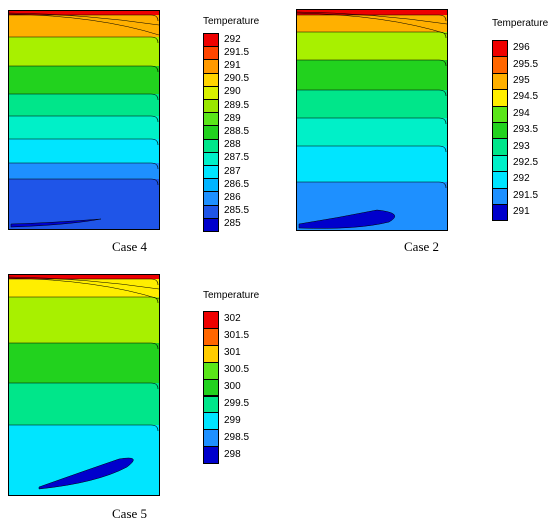 Image resolution: width=550 pixels, height=526 pixels. I want to click on legend-tick-label: 298.5, so click(237, 437).